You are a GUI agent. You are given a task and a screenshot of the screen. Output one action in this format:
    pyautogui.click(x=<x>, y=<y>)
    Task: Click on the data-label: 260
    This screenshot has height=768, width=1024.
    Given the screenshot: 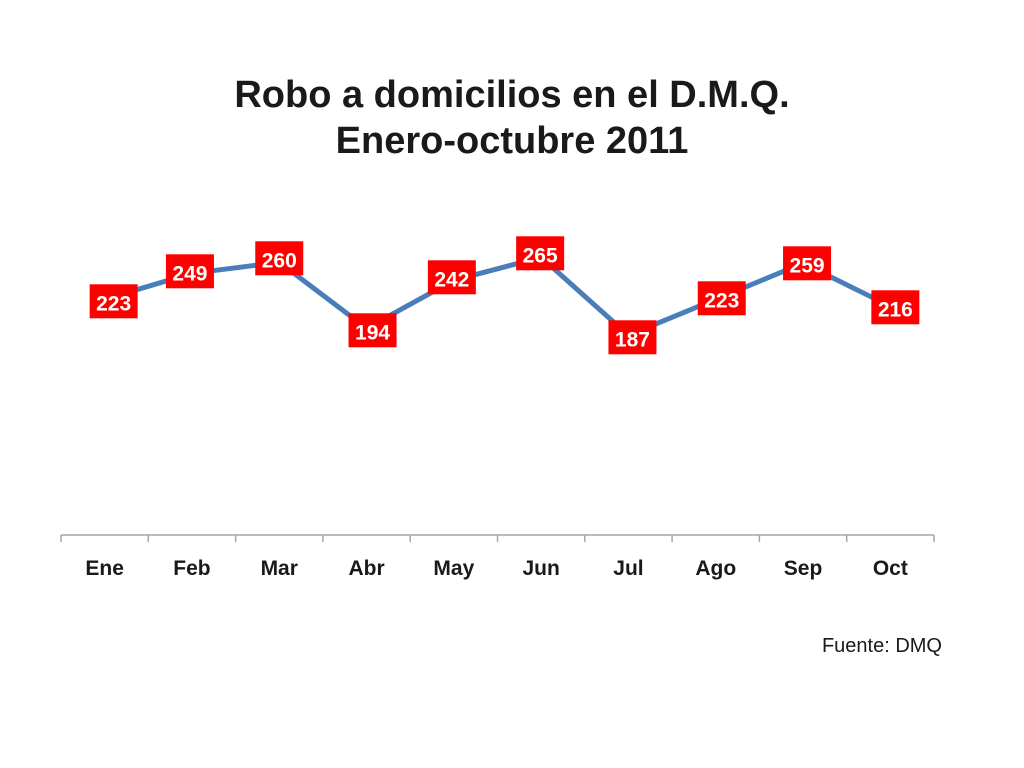 What is the action you would take?
    pyautogui.click(x=279, y=258)
    